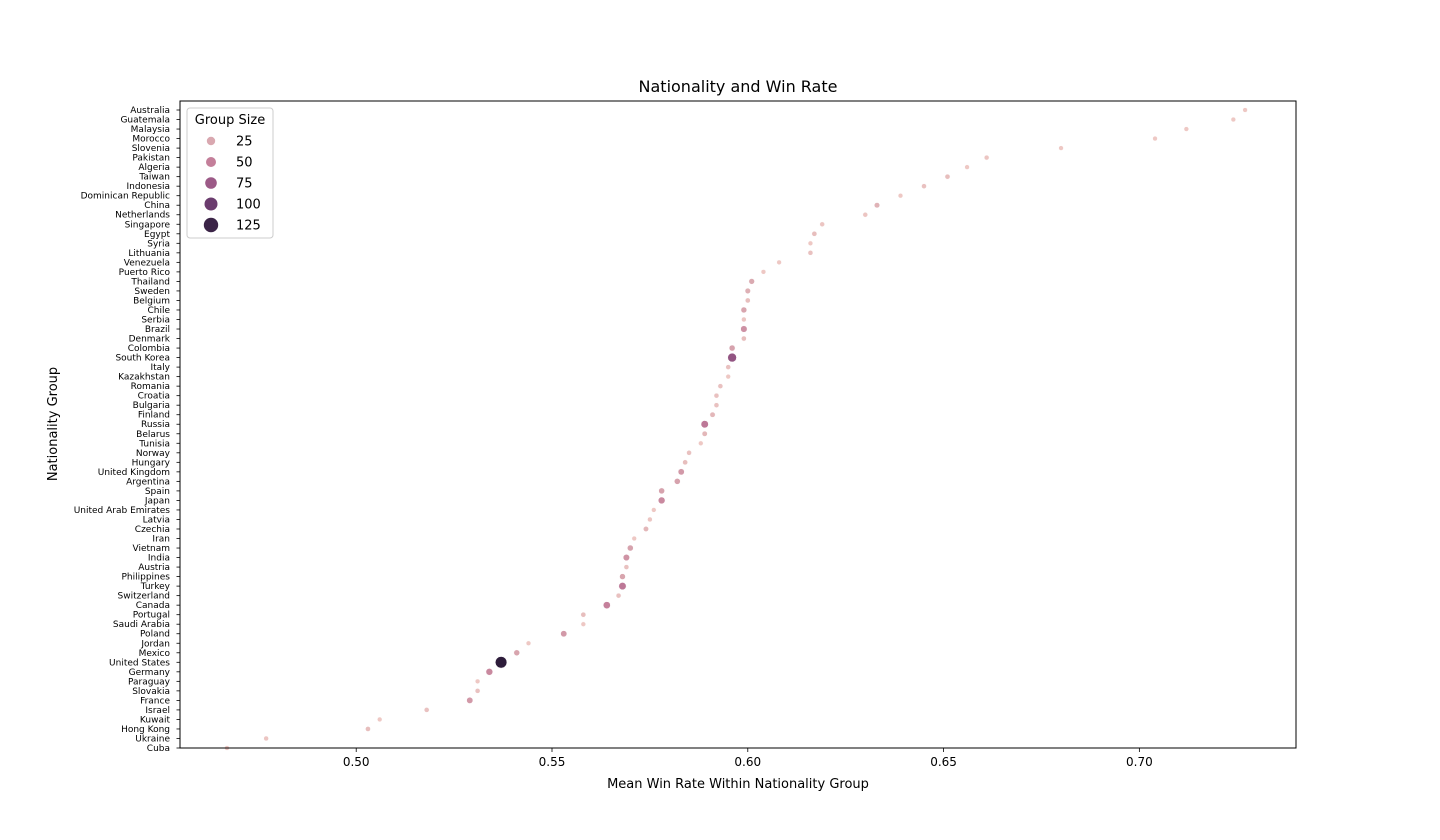 The width and height of the screenshot is (1440, 840). Describe the element at coordinates (943, 762) in the screenshot. I see `x-tick-label: 0.65` at that location.